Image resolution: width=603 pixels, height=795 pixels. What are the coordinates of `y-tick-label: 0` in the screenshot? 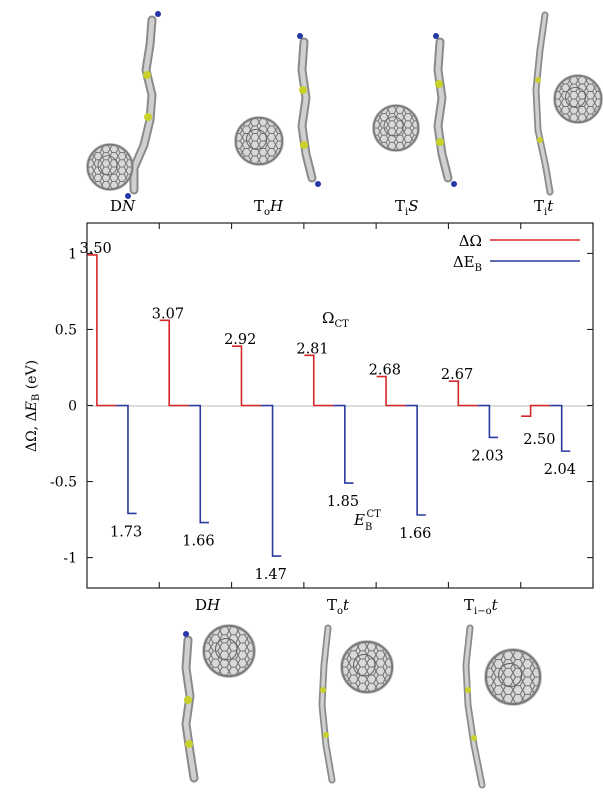 It's located at (72, 407).